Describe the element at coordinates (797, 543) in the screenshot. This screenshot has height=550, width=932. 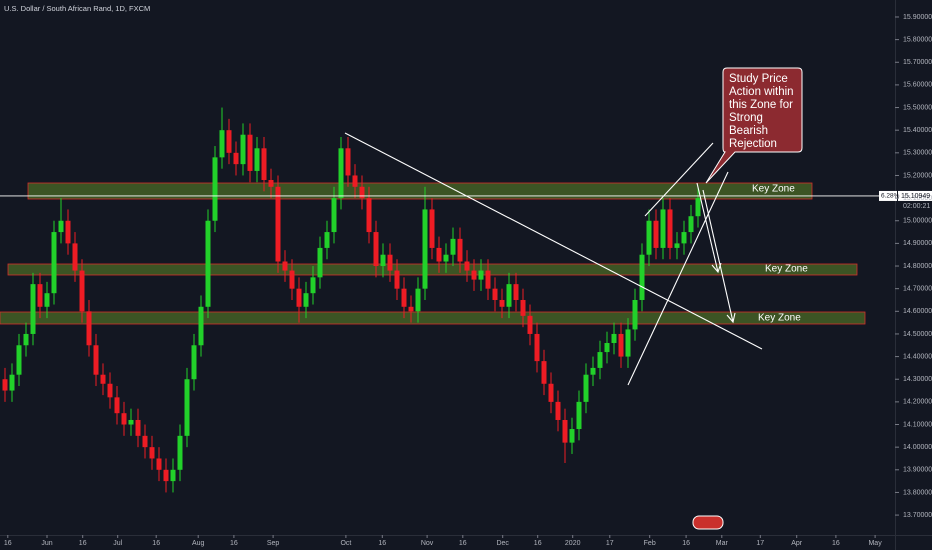
I see `x-tick-label: Apr` at that location.